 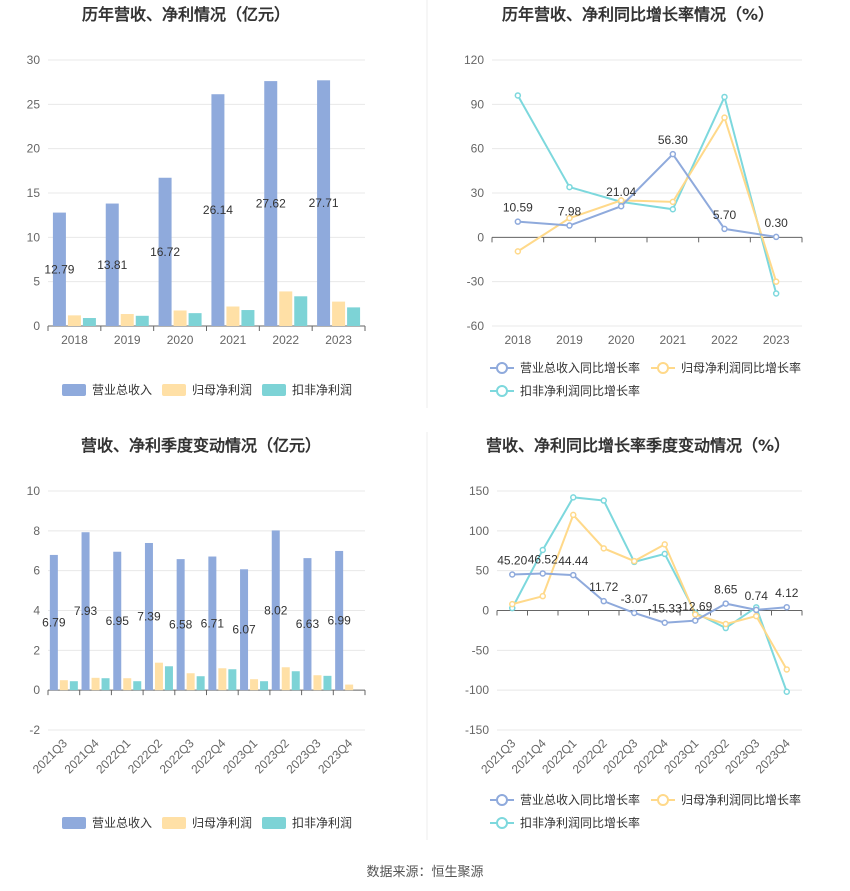 I want to click on y-tick-label: 6, so click(x=36, y=571).